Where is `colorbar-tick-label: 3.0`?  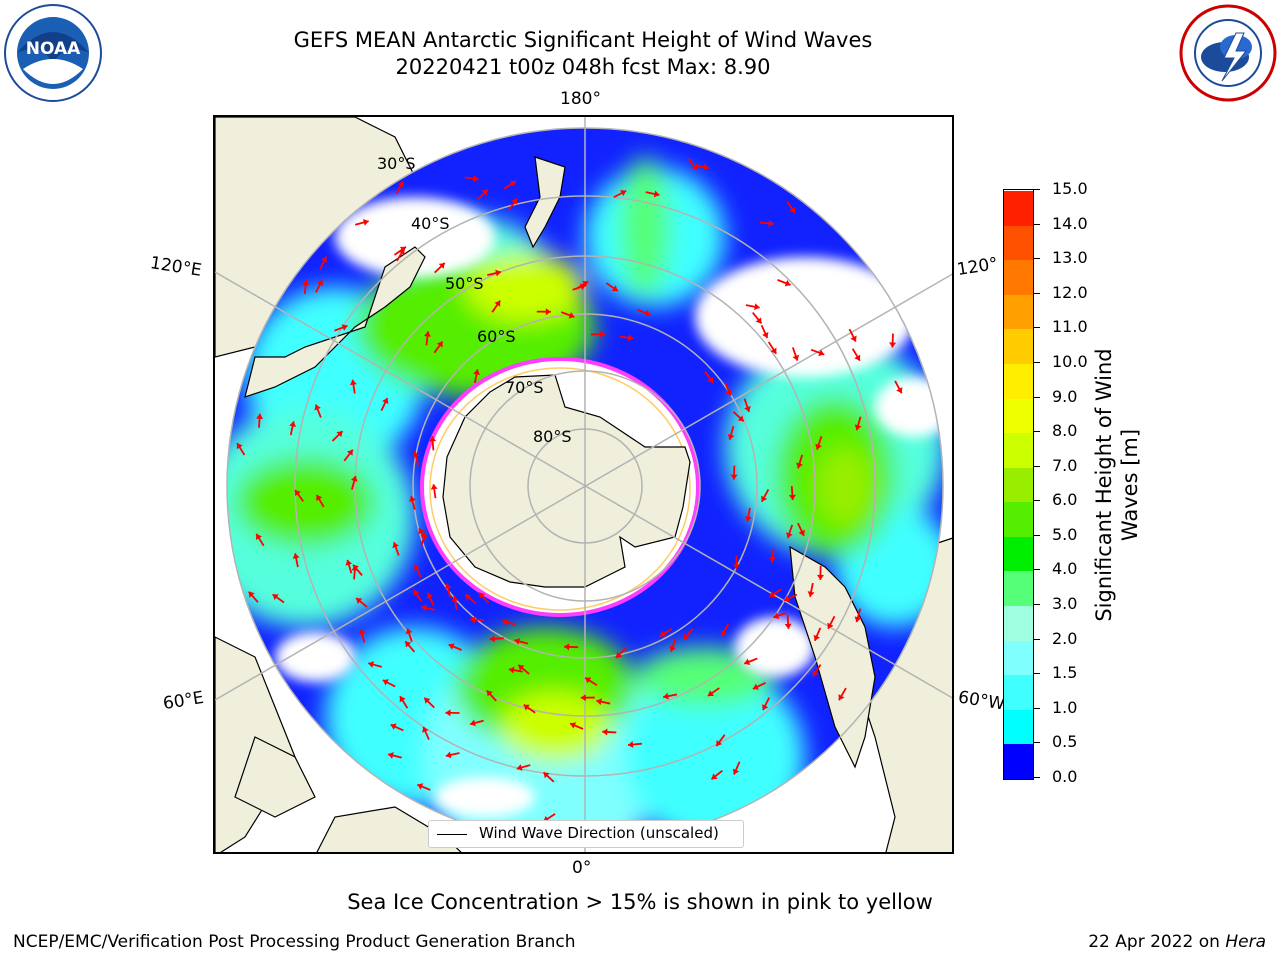
colorbar-tick-label: 3.0 is located at coordinates (1065, 604).